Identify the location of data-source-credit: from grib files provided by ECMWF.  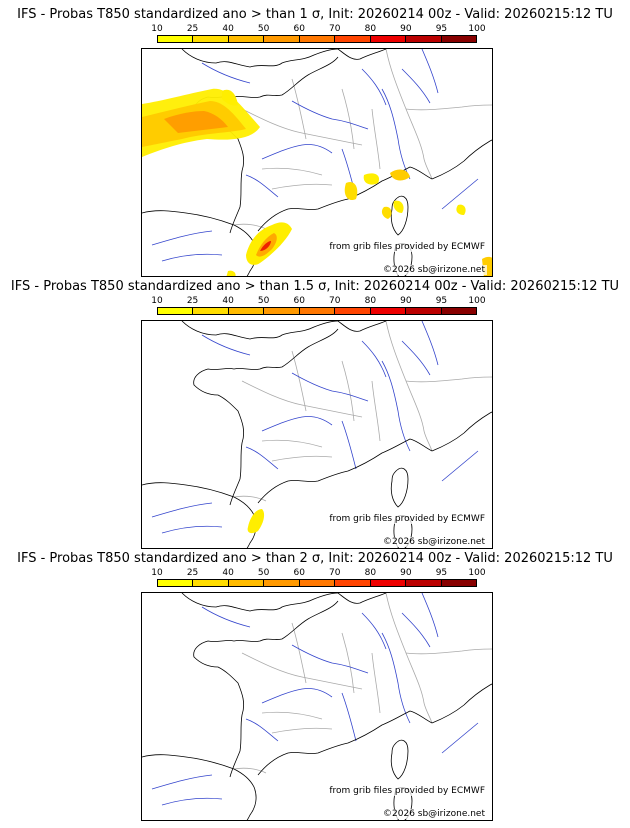
(407, 519).